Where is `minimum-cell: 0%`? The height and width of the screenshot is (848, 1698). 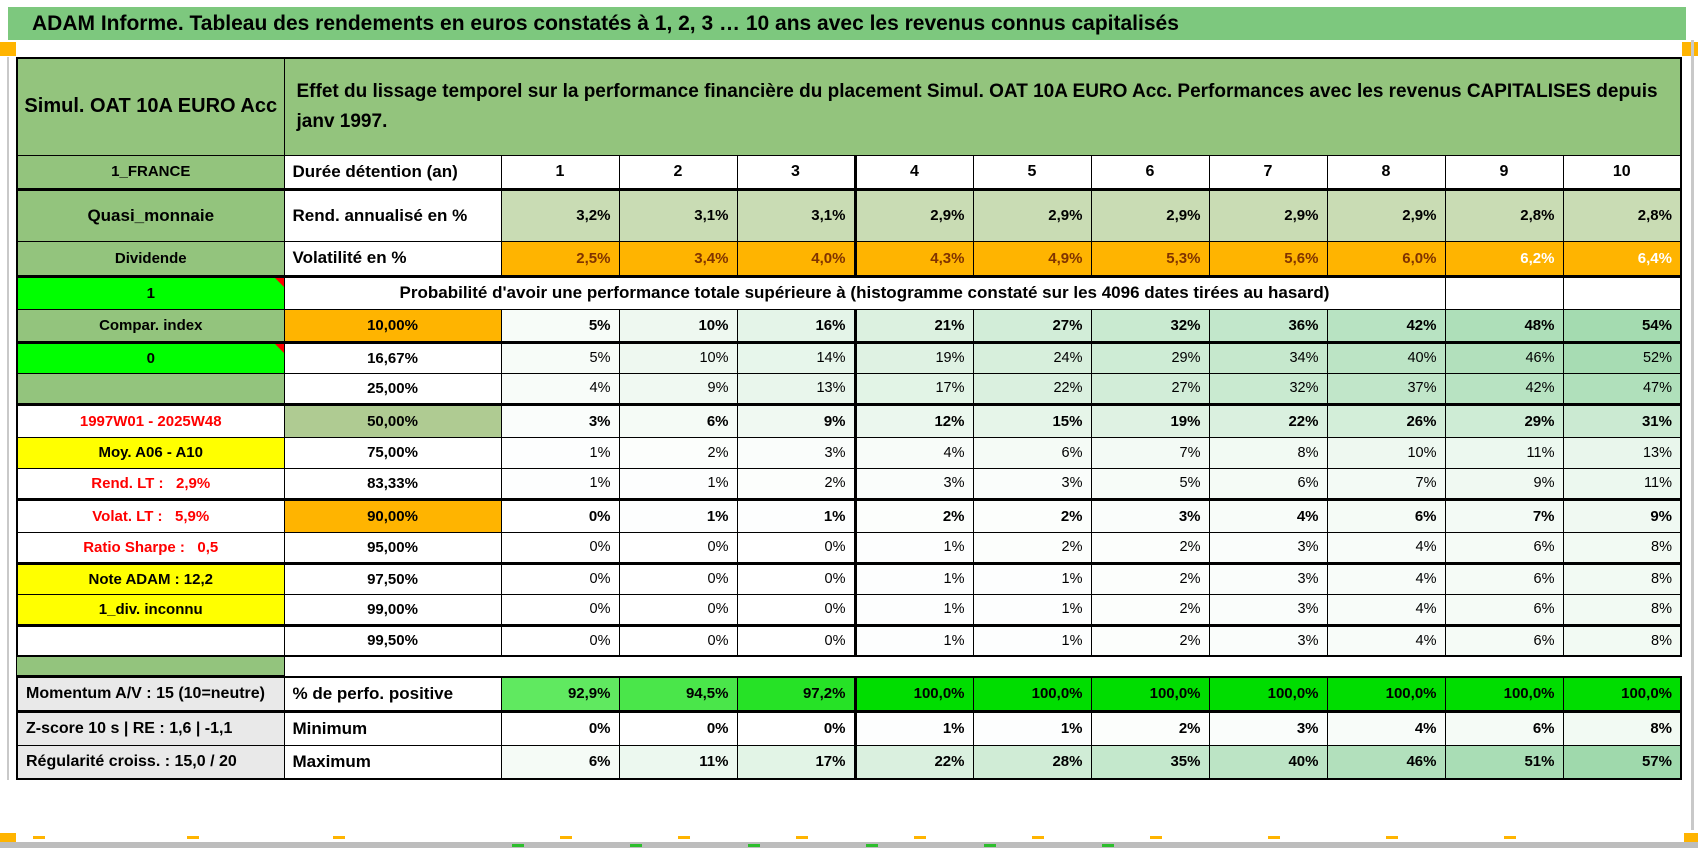 minimum-cell: 0% is located at coordinates (678, 728).